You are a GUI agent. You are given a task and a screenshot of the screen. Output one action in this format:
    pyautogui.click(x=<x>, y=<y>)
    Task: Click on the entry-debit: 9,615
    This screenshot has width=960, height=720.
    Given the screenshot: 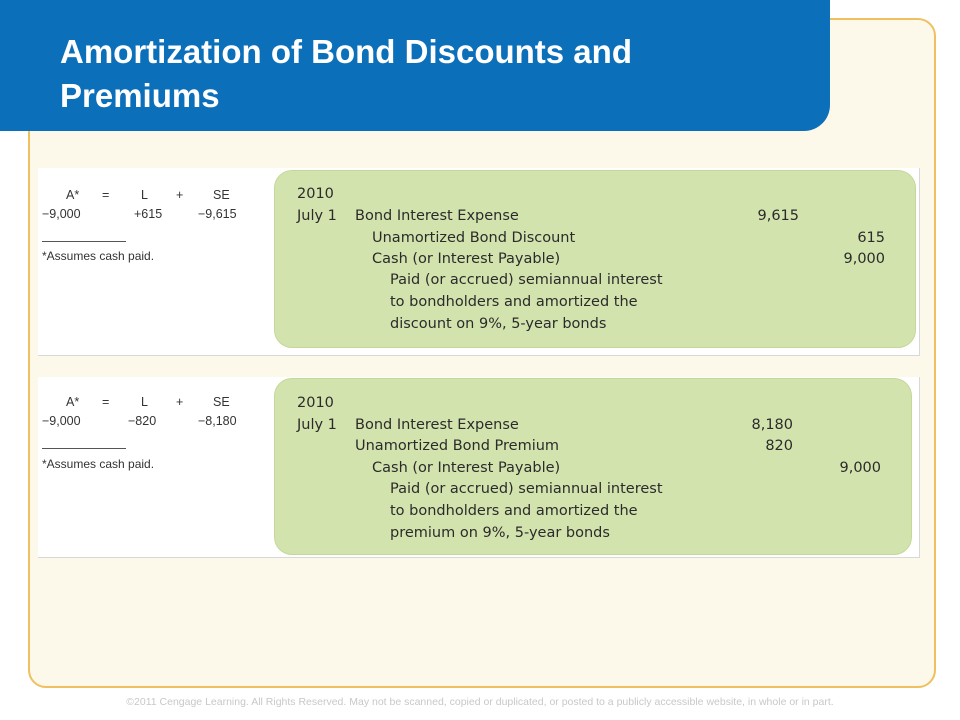 What is the action you would take?
    pyautogui.click(x=778, y=216)
    